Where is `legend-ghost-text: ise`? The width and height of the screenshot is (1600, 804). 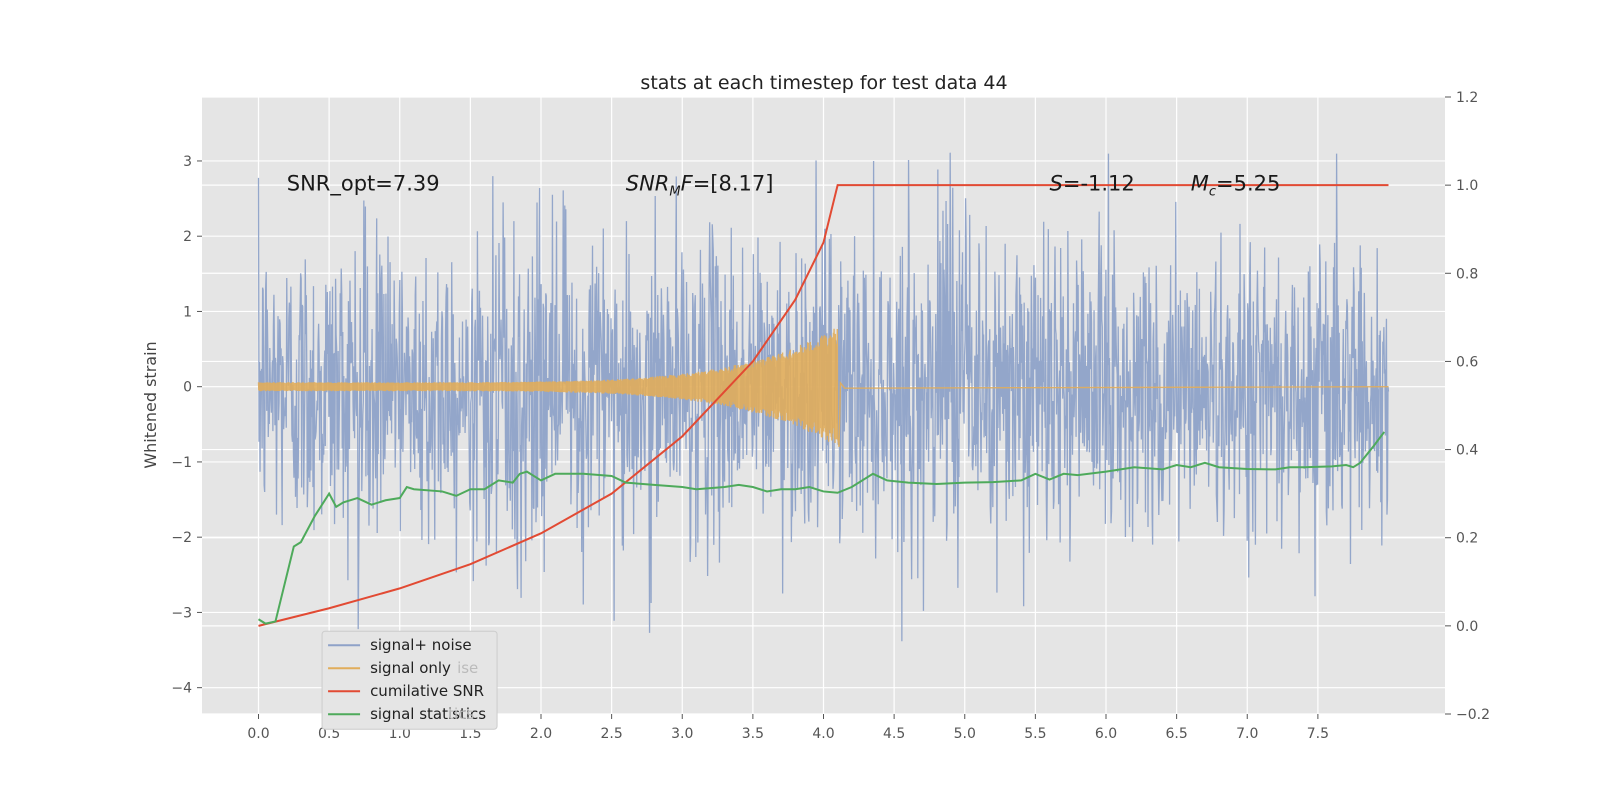
legend-ghost-text: ise is located at coordinates (467, 668).